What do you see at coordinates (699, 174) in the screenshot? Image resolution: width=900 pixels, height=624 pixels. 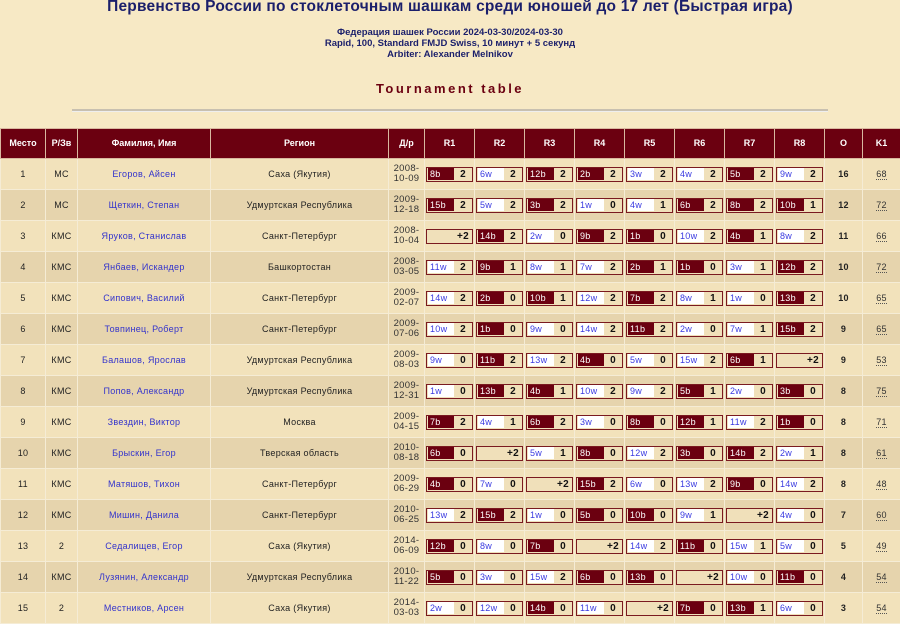 I see `result-box: 4w 2` at bounding box center [699, 174].